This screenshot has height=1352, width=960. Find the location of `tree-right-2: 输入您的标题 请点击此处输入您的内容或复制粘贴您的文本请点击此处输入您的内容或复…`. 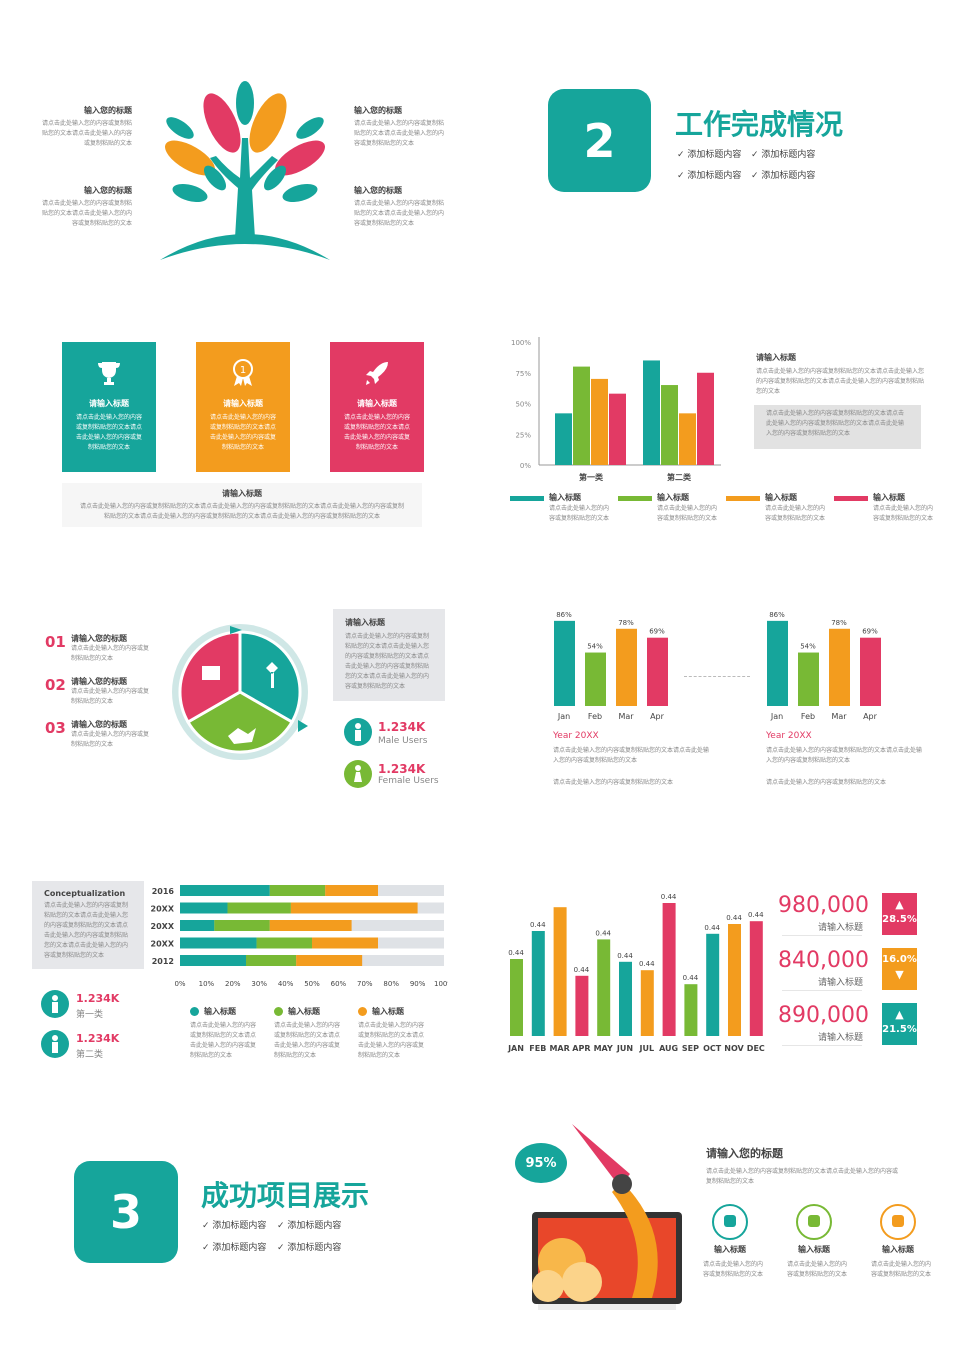

tree-right-2: 输入您的标题 请点击此处输入您的内容或复制粘贴您的文本请点击此处输入您的内容或复… is located at coordinates (399, 207).